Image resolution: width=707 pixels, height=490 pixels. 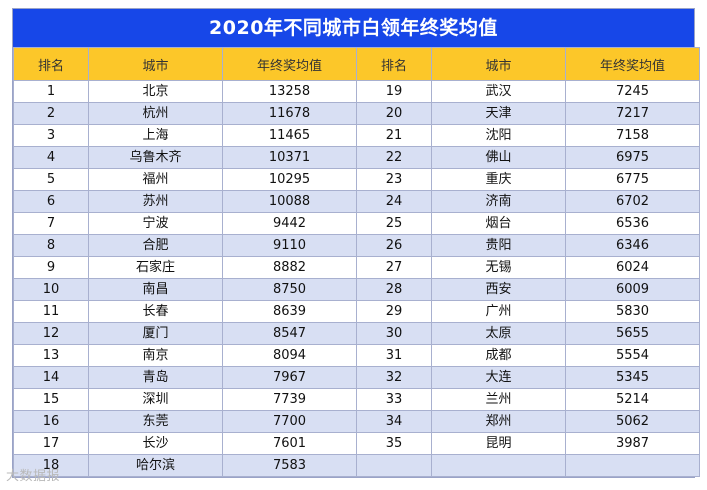 I want to click on right-city-cell: 武汉, so click(x=498, y=91).